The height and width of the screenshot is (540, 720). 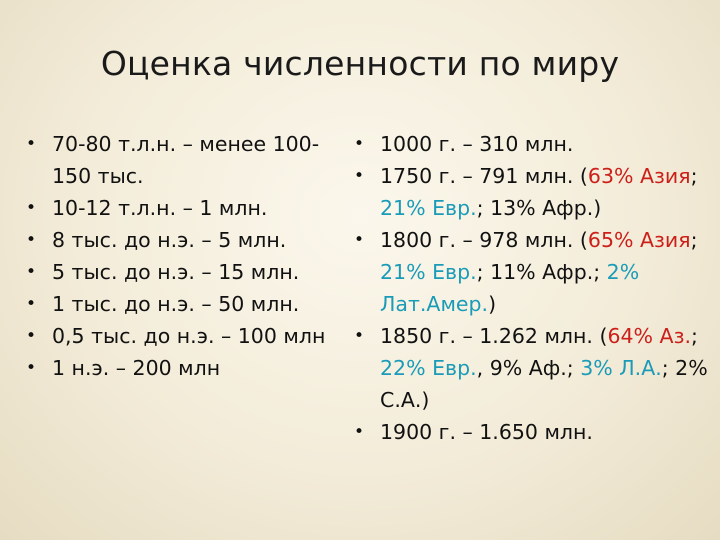 I want to click on item-text: 8 тыс. до н.э. – 5 млн., so click(x=169, y=240).